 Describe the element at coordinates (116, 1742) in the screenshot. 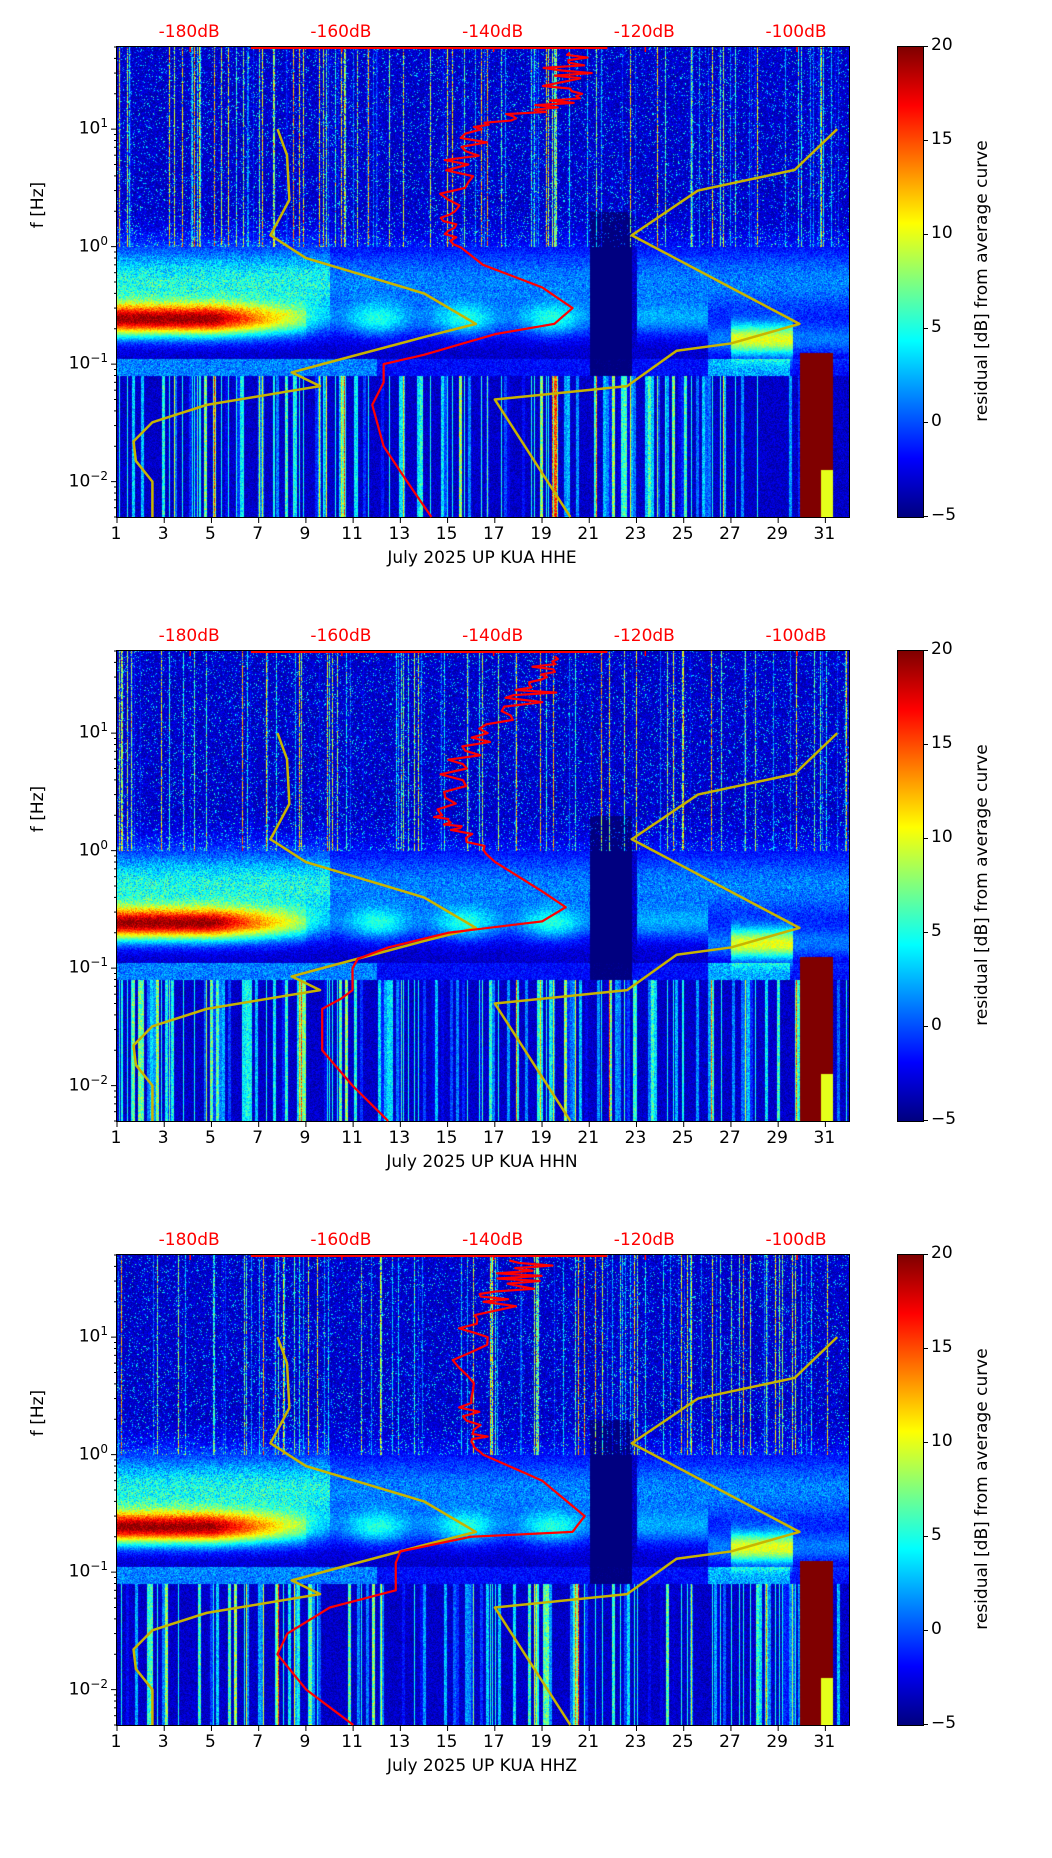

I see `x-tick-label: 1` at that location.